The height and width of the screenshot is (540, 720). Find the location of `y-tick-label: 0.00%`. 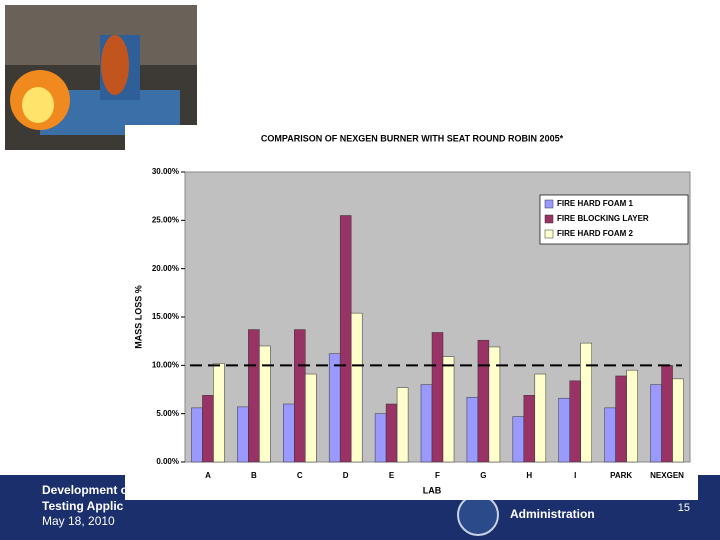

y-tick-label: 0.00% is located at coordinates (167, 461).